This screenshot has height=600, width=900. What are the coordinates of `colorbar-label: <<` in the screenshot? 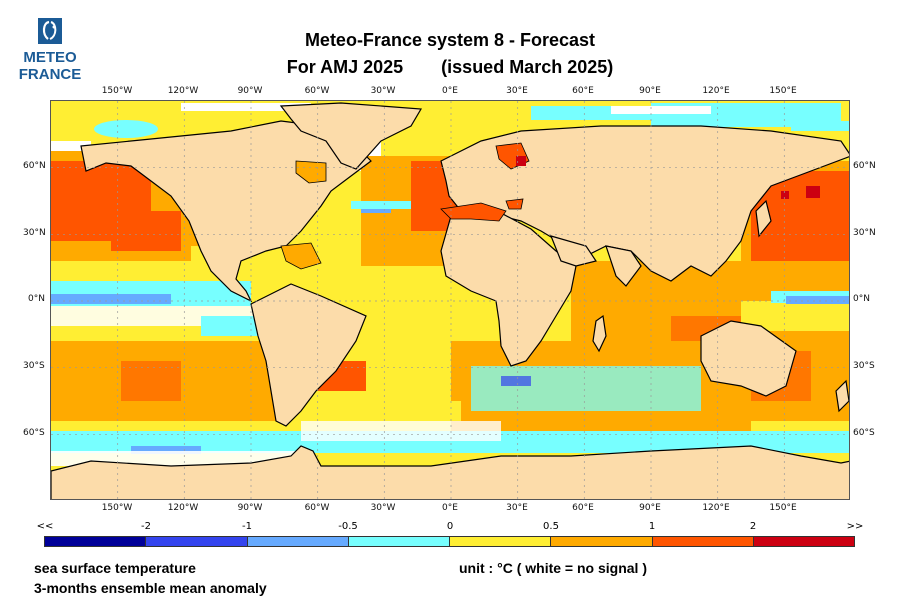 It's located at (45, 526).